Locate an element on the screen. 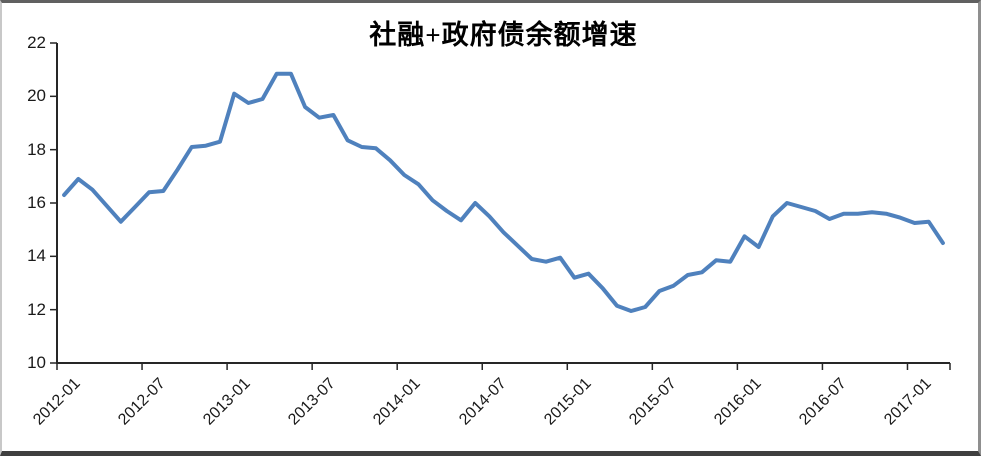 This screenshot has width=981, height=459. y-tick-label: 10 is located at coordinates (36, 362).